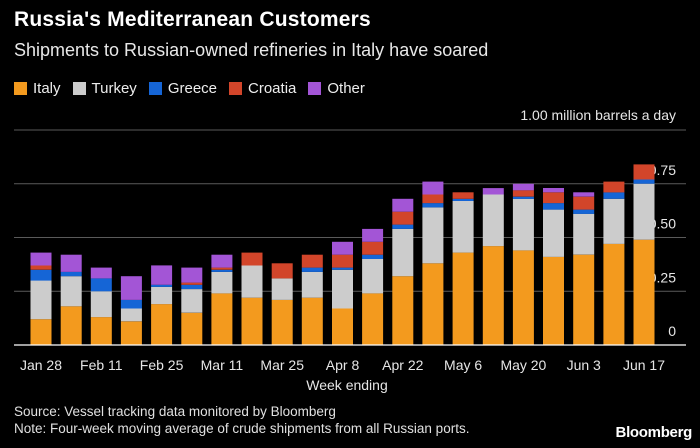  Describe the element at coordinates (20, 88) in the screenshot. I see `legend-swatch-italy` at that location.